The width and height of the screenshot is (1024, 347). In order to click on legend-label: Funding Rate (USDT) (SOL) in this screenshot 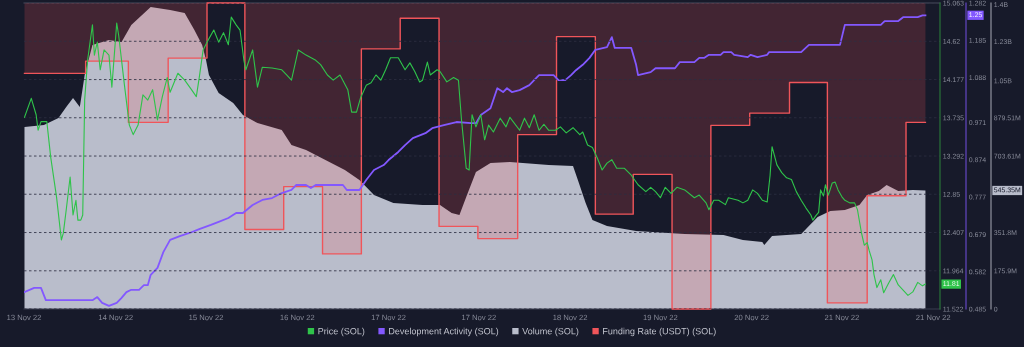, I will do `click(659, 332)`.